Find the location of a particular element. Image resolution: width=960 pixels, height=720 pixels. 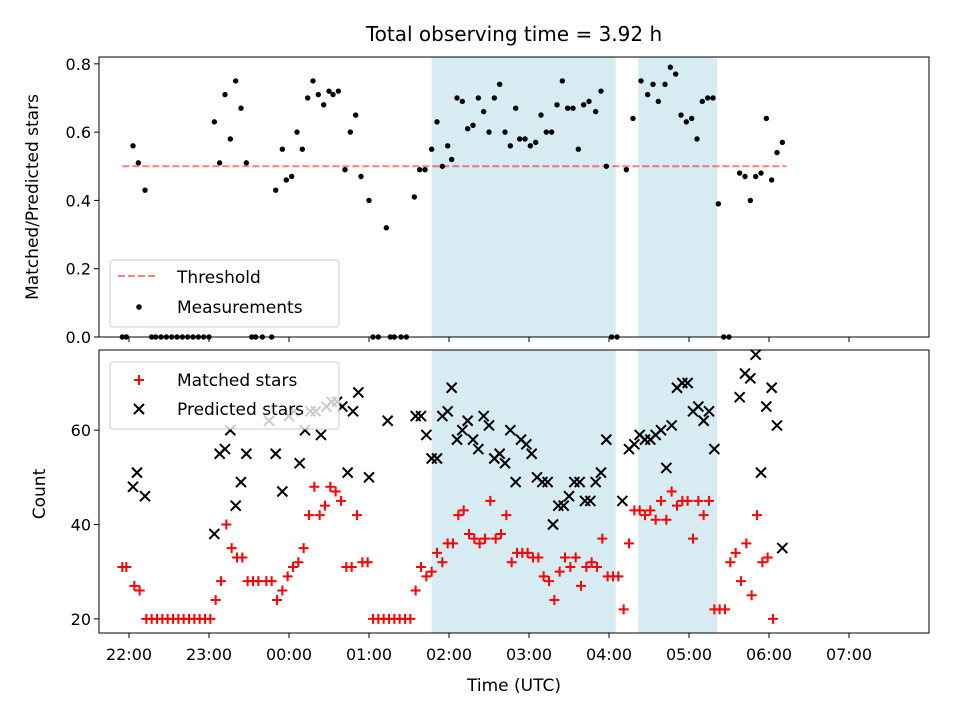

x-tick-label-5: 03:00 is located at coordinates (529, 654).